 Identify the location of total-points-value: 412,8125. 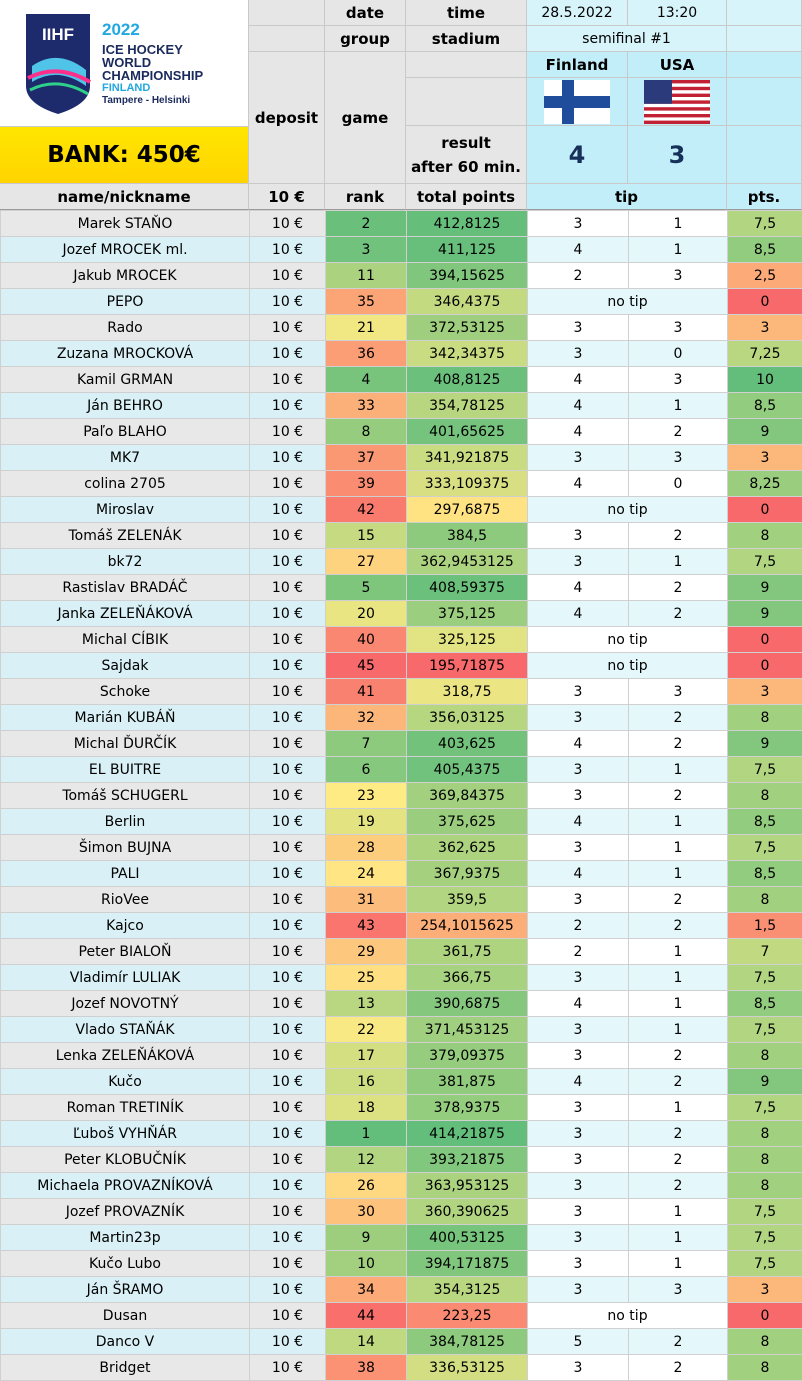
(467, 224).